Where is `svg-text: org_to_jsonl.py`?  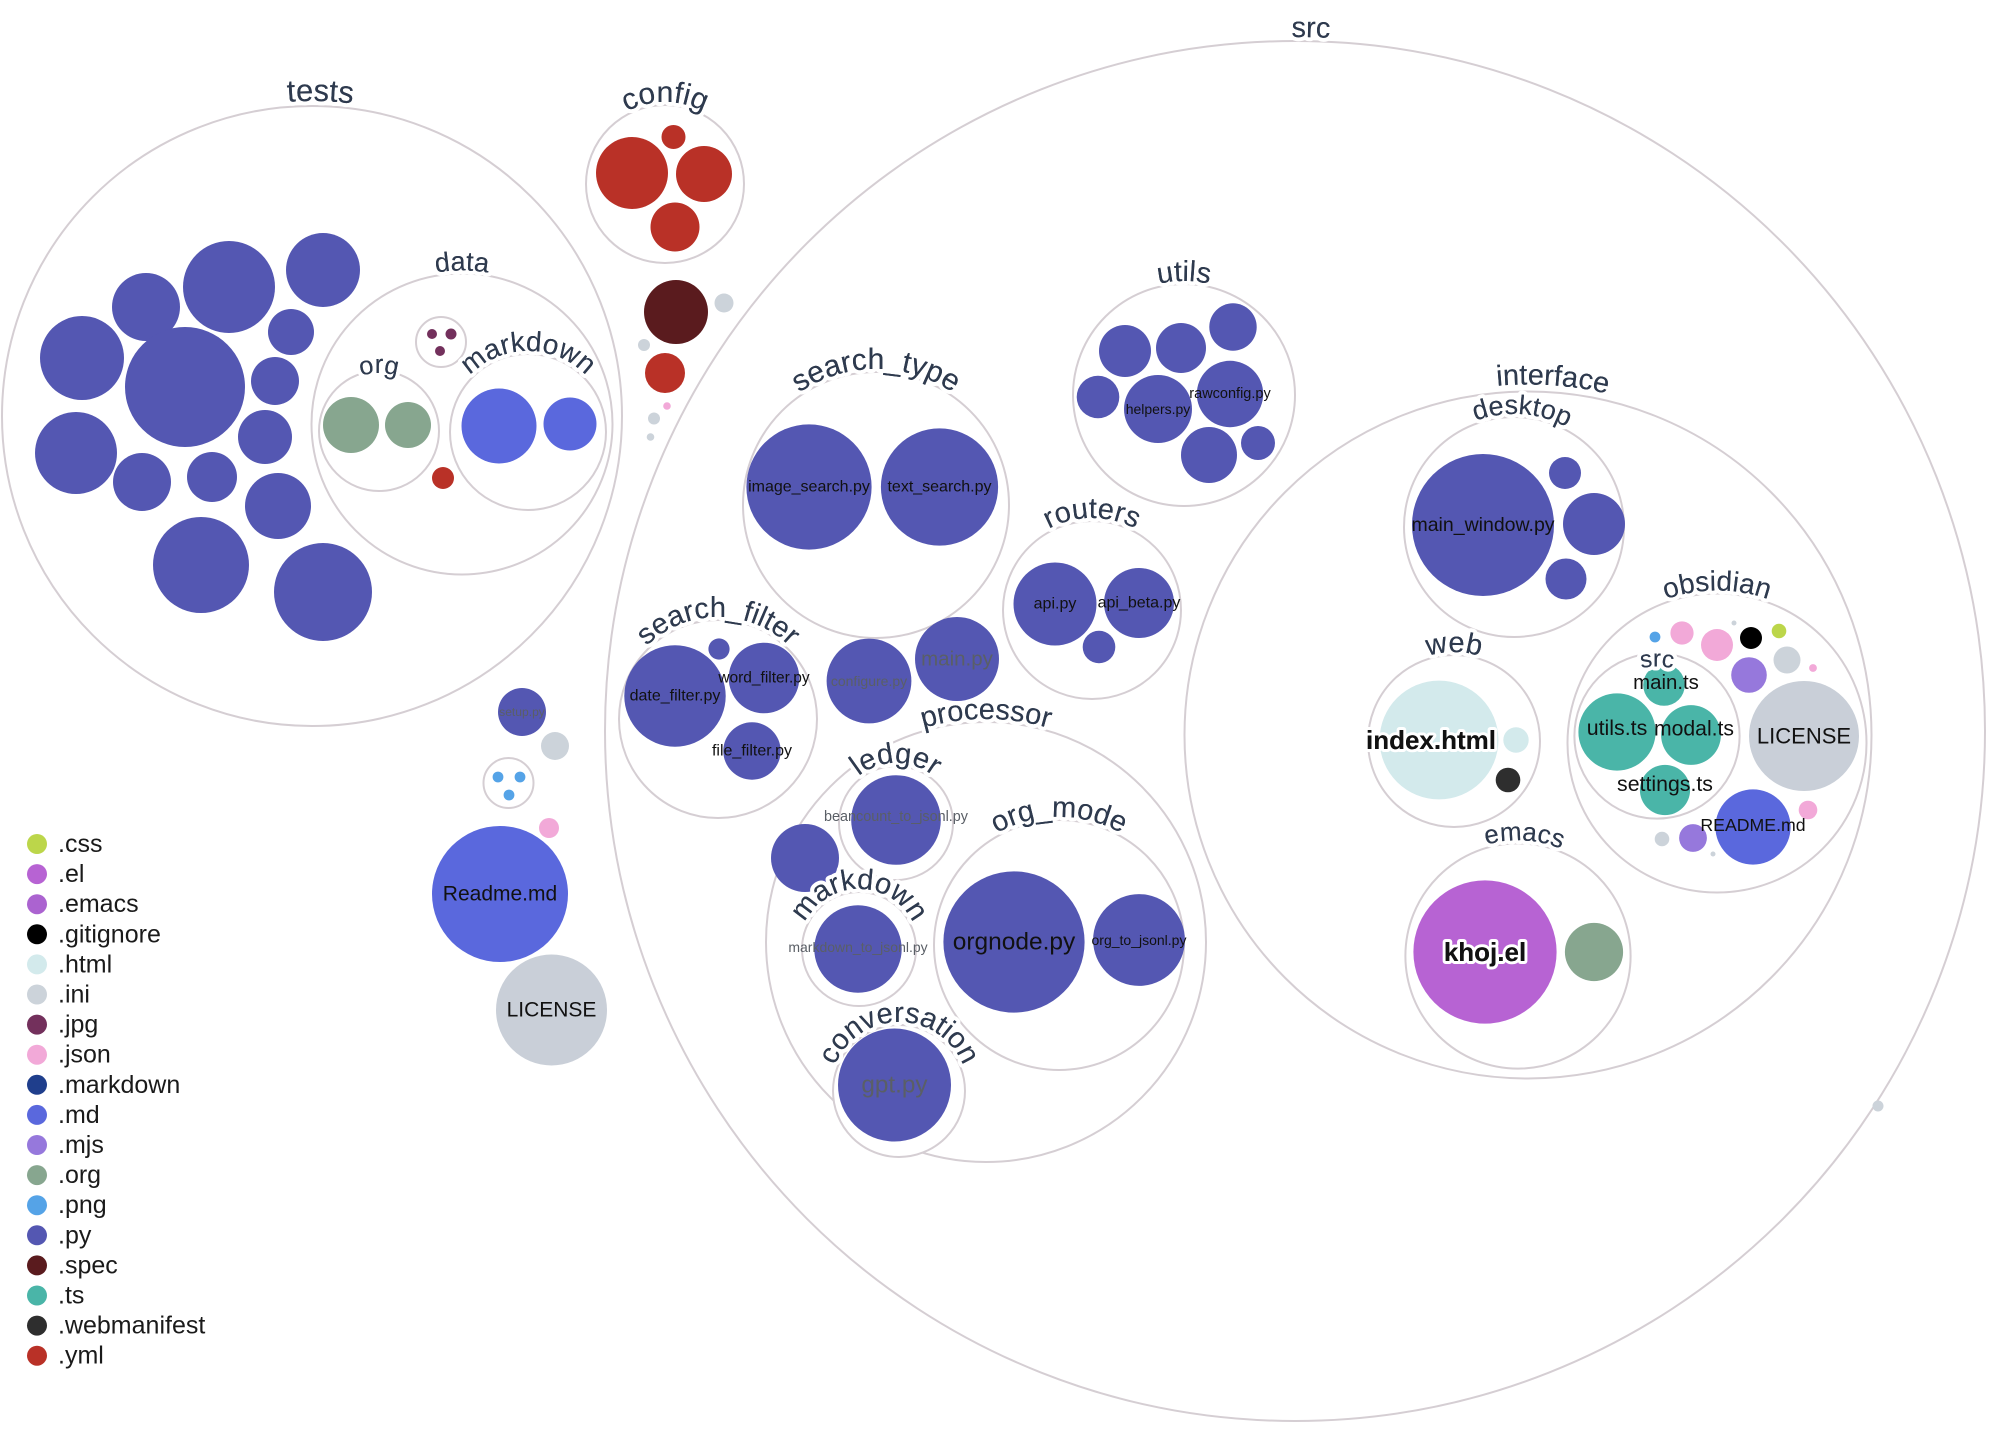 svg-text: org_to_jsonl.py is located at coordinates (1139, 940).